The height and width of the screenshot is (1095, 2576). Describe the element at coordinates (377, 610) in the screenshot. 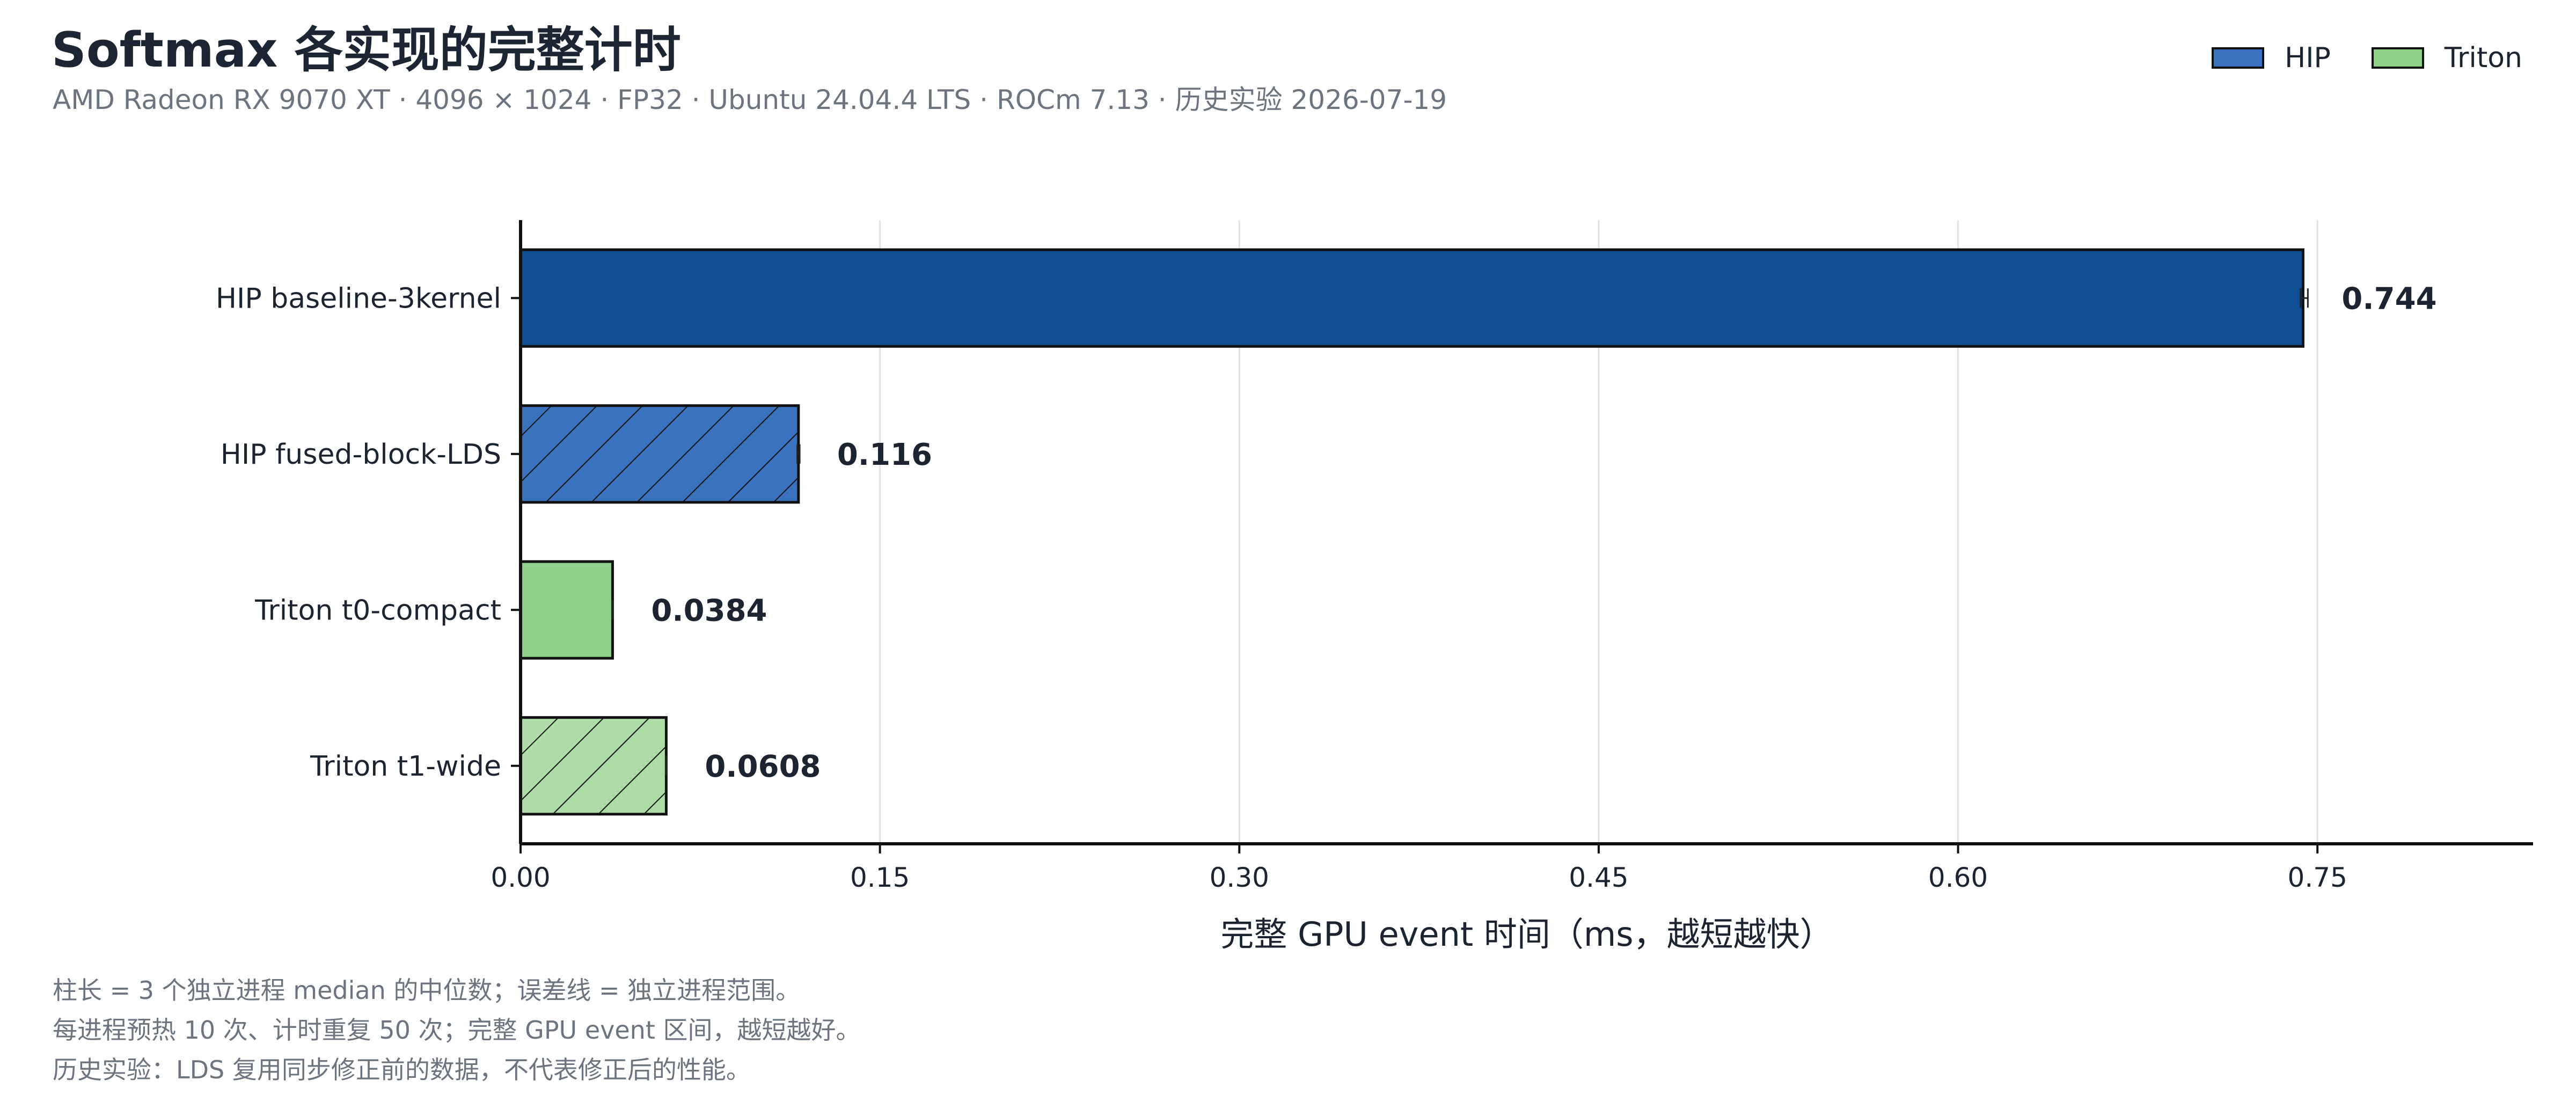

I see `category-label: Triton t0-compact` at that location.